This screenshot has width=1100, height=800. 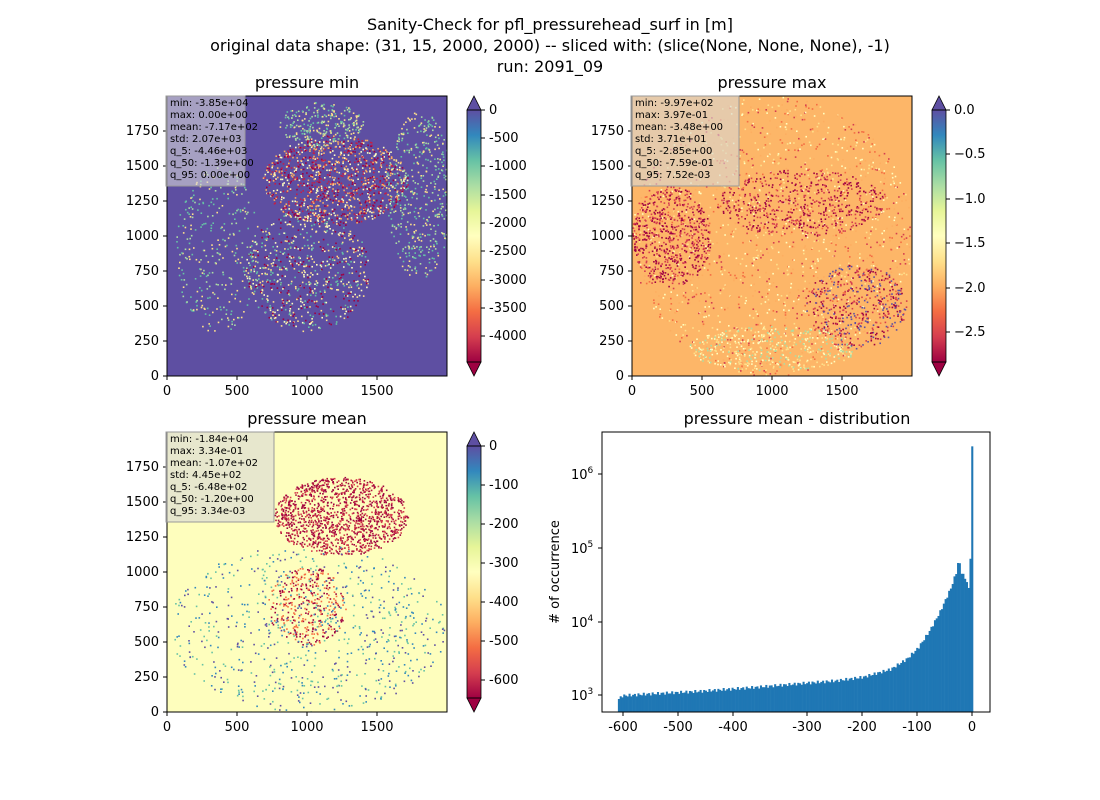 What do you see at coordinates (508, 166) in the screenshot?
I see `cbar-tick-label: -1000` at bounding box center [508, 166].